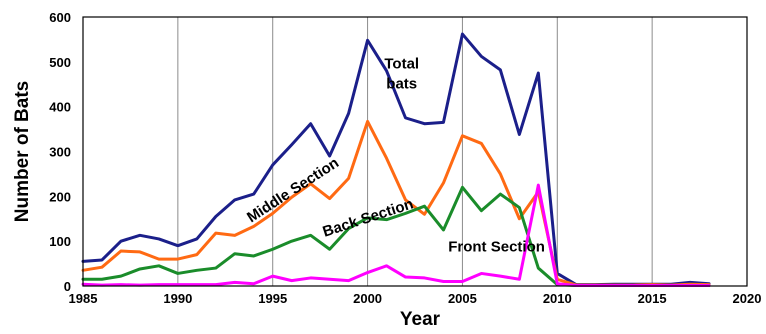 This screenshot has width=766, height=334. I want to click on annotation-label: bats, so click(401, 84).